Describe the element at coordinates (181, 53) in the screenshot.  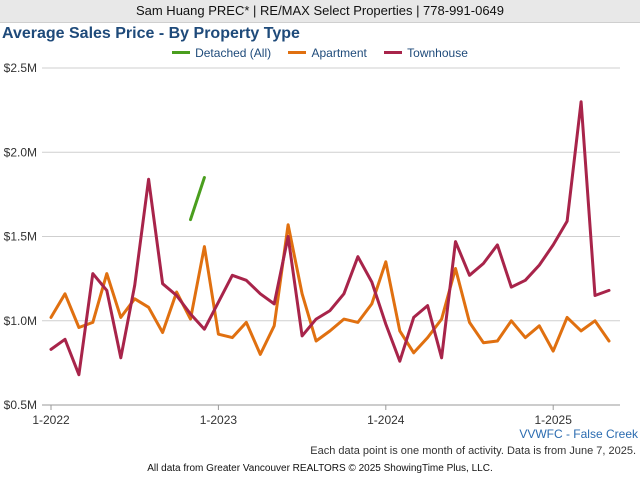
I see `legend-swatch-detached` at that location.